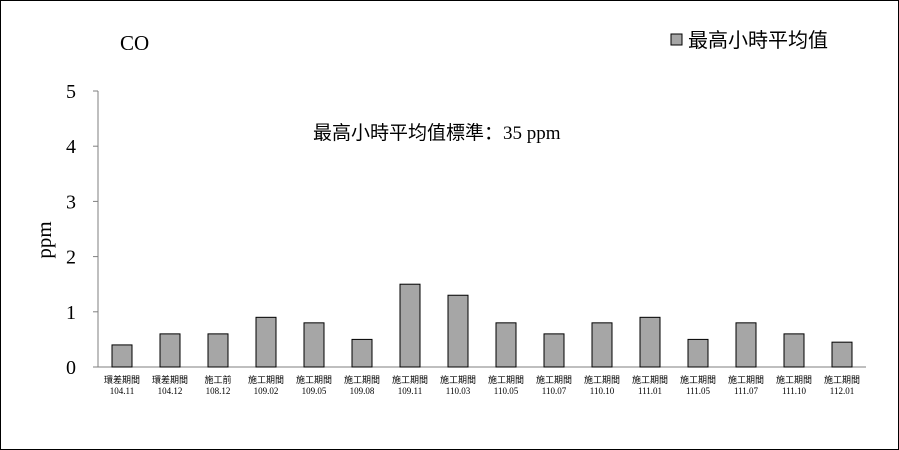 Image resolution: width=899 pixels, height=450 pixels. What do you see at coordinates (676, 39) in the screenshot?
I see `legend-swatch` at bounding box center [676, 39].